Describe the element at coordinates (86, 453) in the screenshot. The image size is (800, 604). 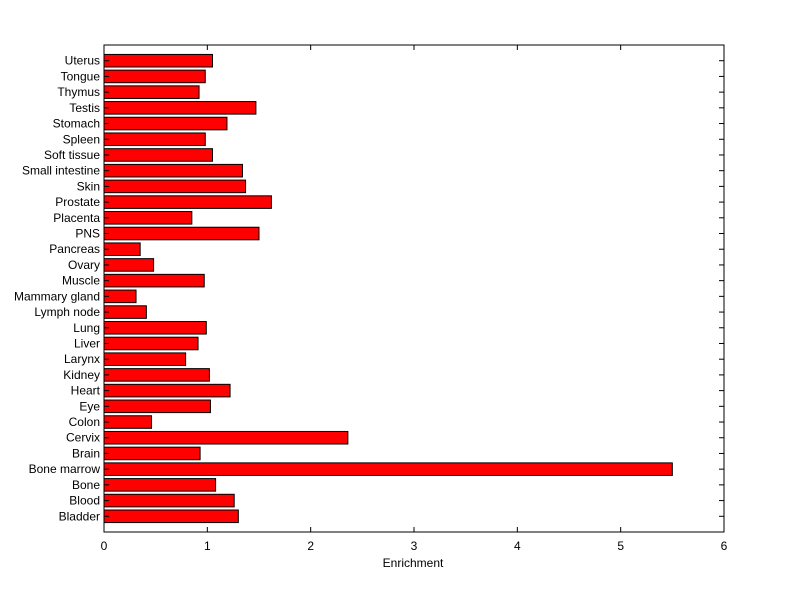
I see `y-tick-label: Brain` at that location.